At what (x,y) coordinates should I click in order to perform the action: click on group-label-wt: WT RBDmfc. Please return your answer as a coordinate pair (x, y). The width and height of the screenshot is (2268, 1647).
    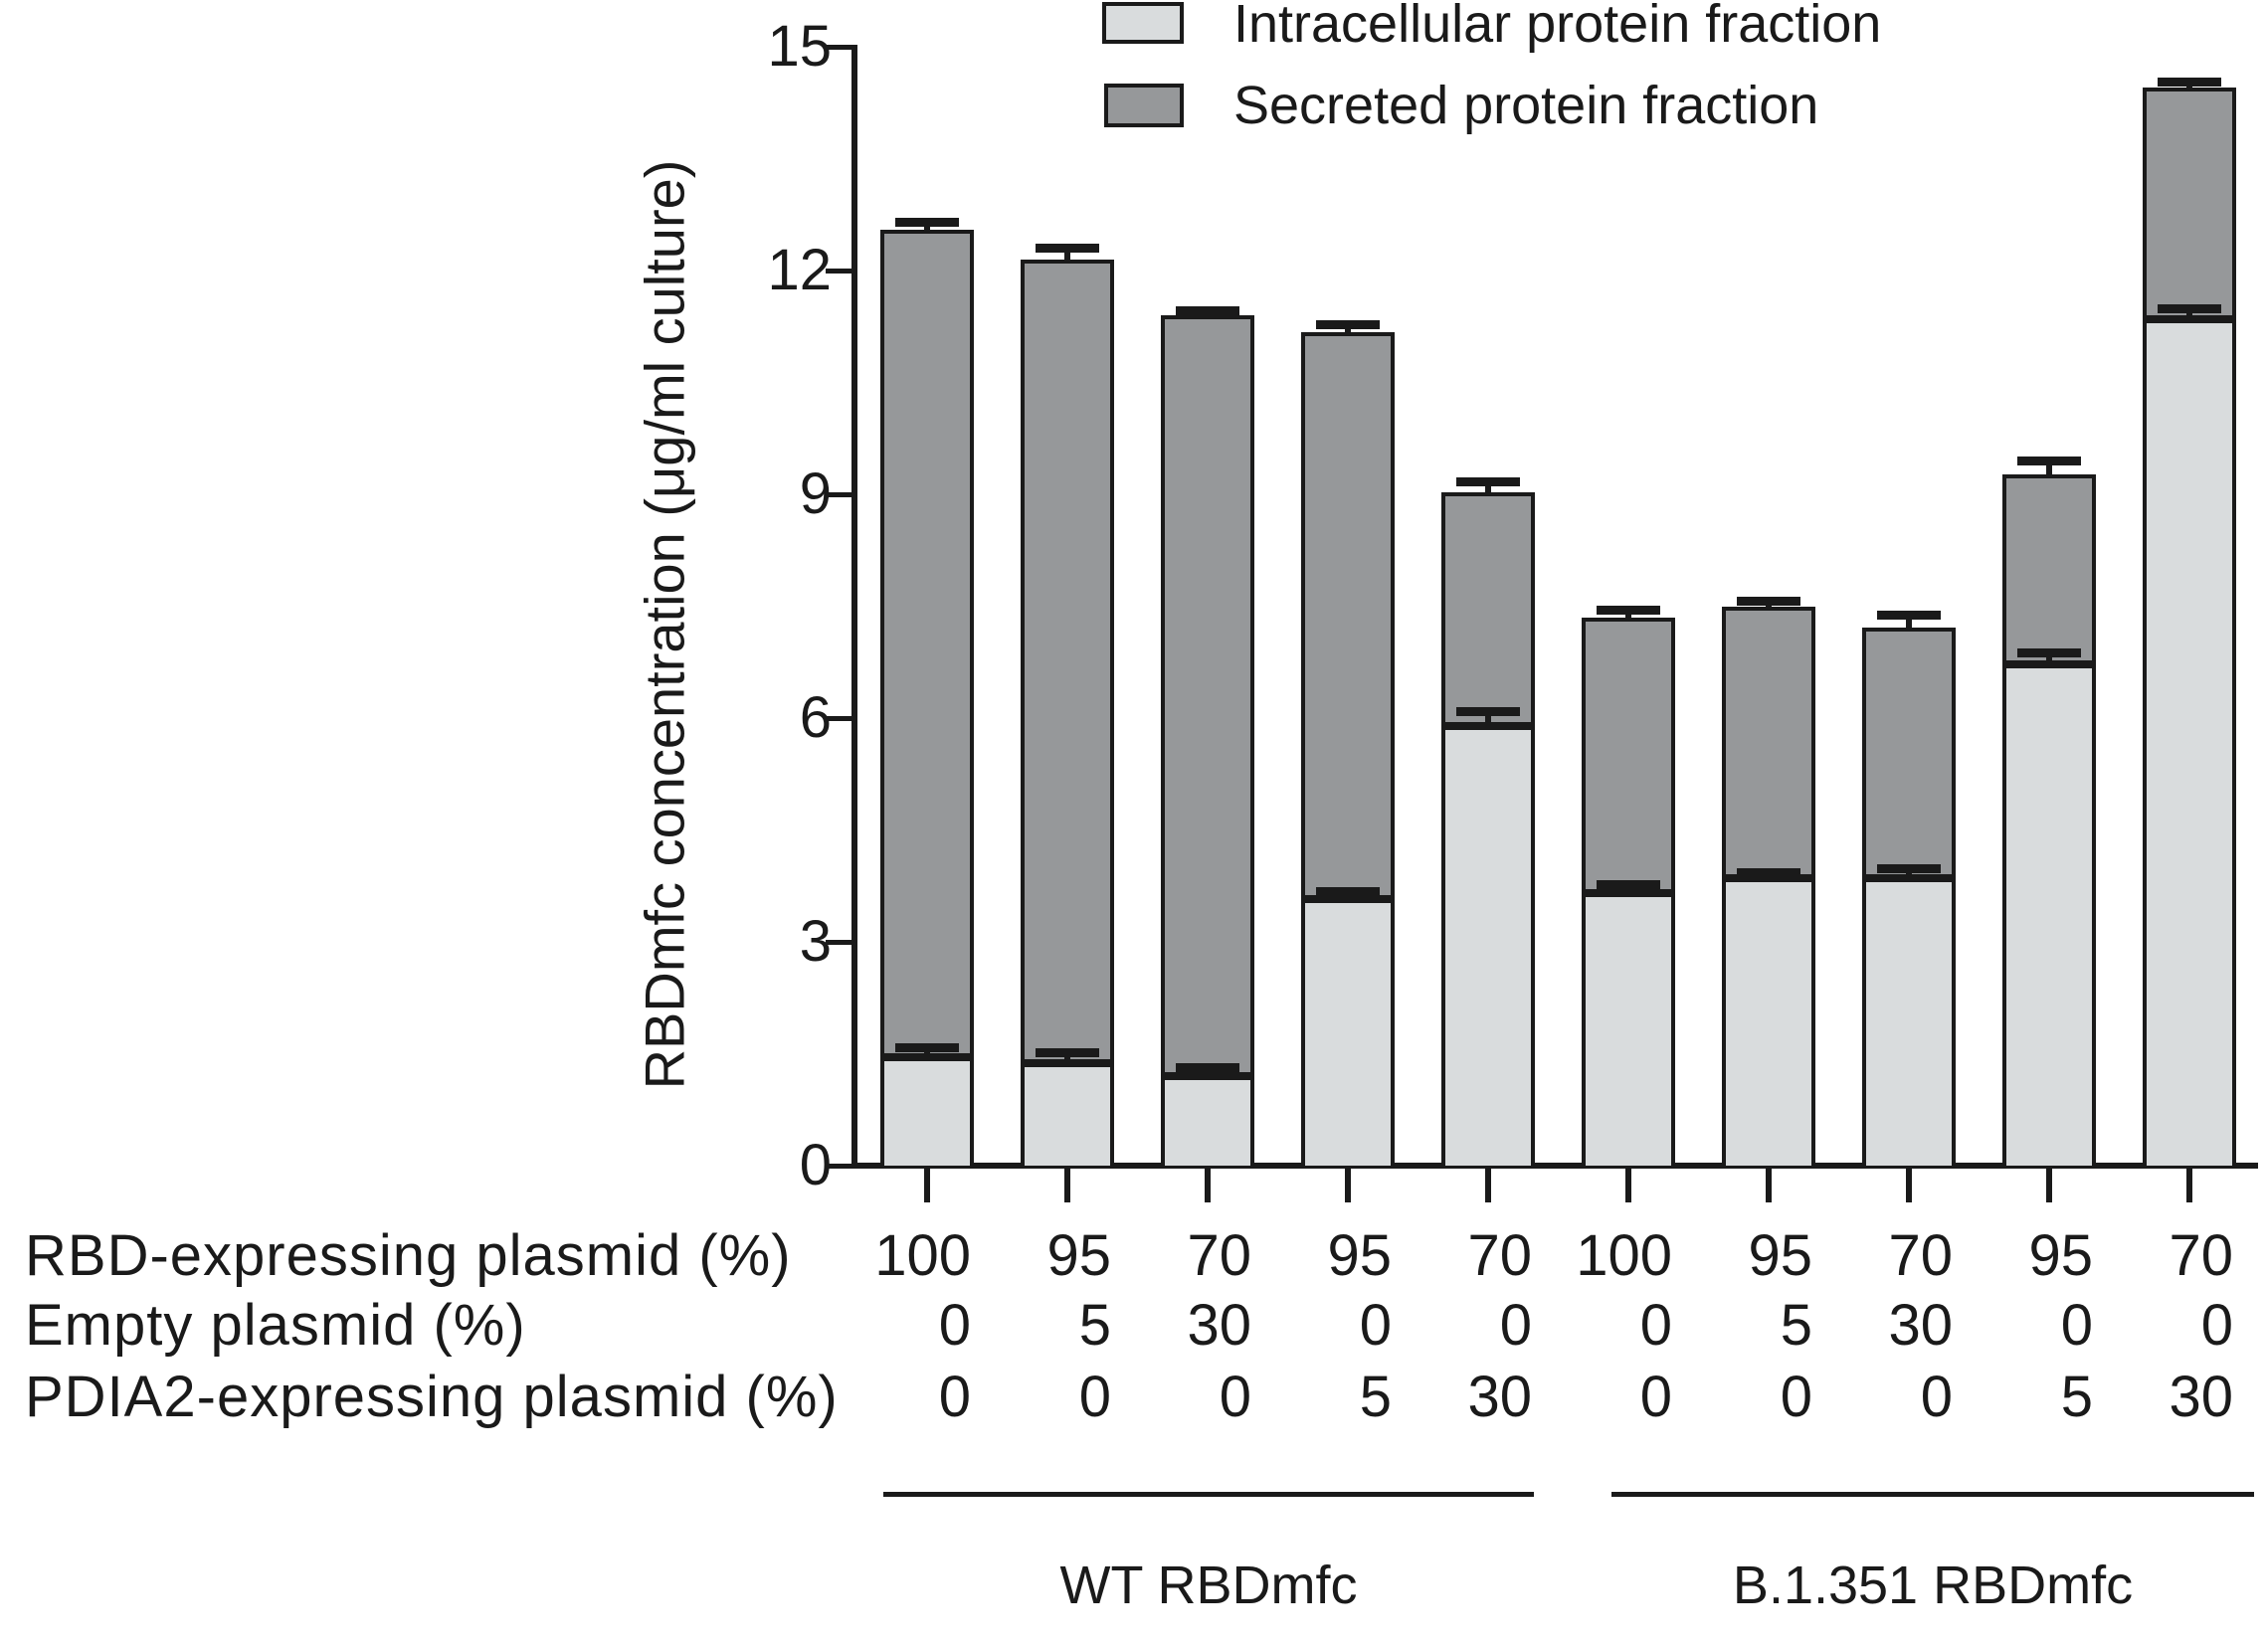
    Looking at the image, I should click on (1209, 1585).